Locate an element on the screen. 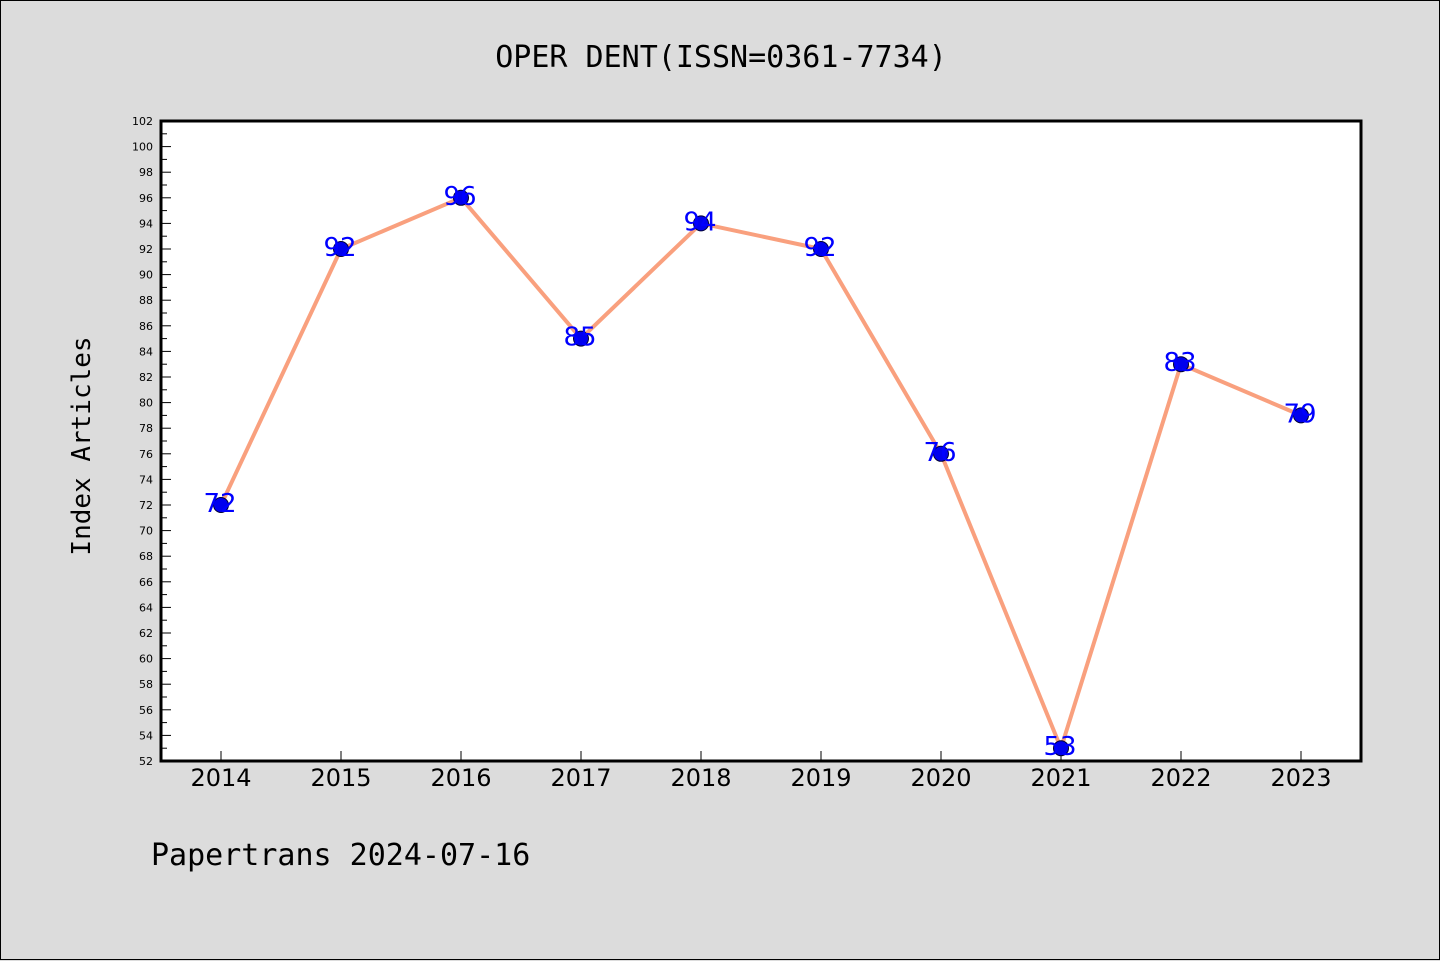  data-label: 53 is located at coordinates (1059, 747).